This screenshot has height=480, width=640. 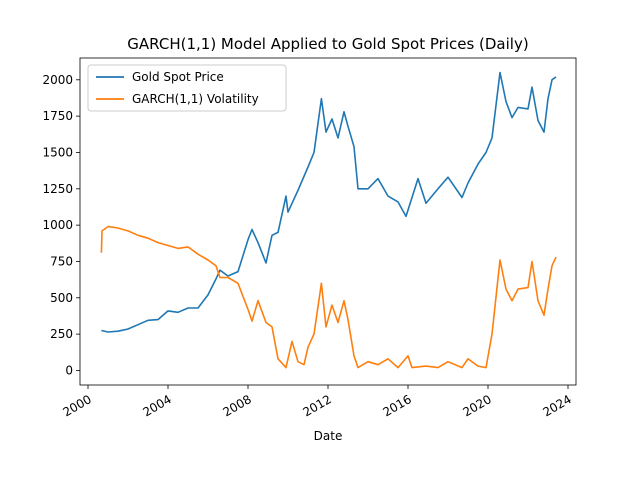 I want to click on x-tick-label: 2008, so click(x=236, y=405).